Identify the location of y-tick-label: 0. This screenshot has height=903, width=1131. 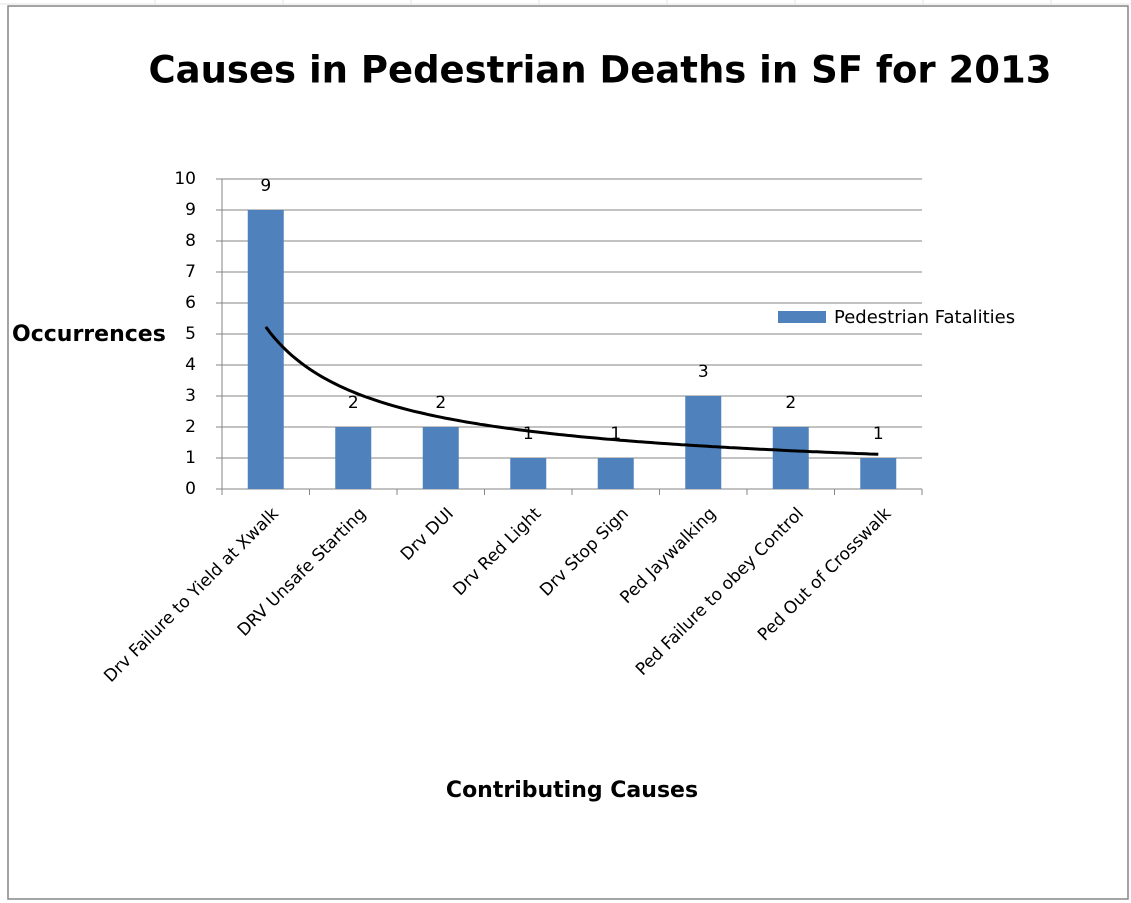
(190, 489).